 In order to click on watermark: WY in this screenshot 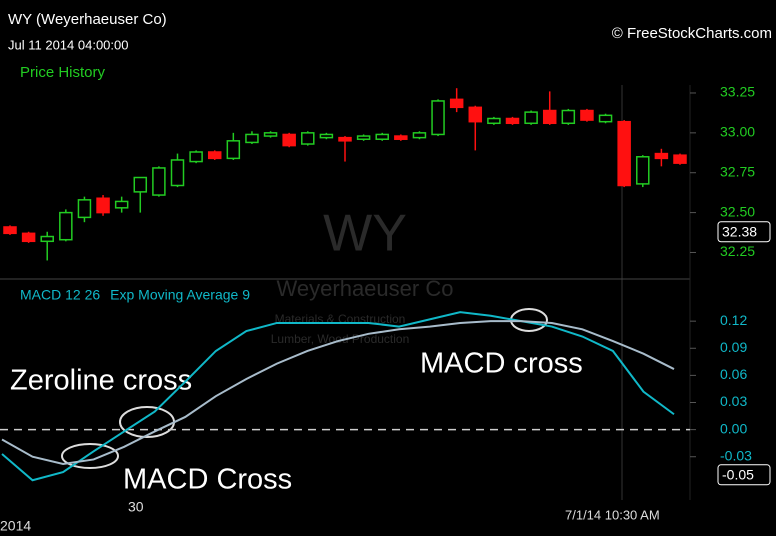, I will do `click(365, 234)`.